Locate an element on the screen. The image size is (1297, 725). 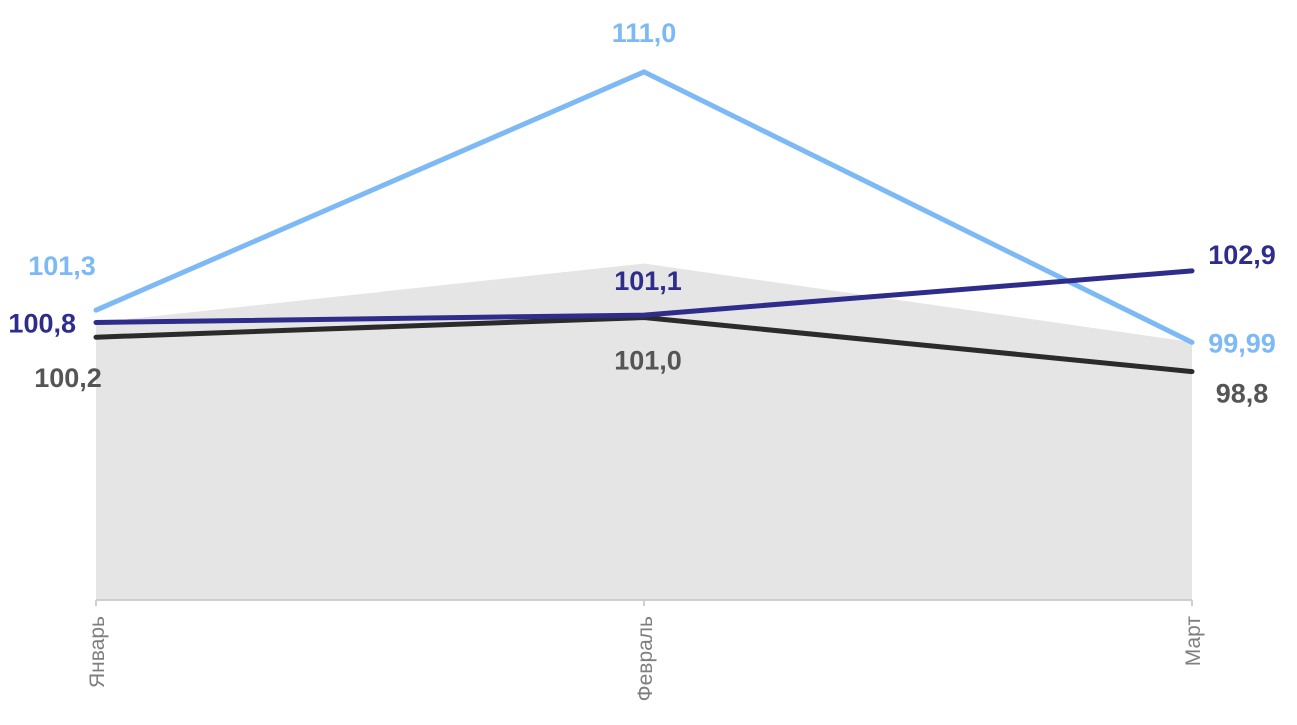
x-tick-label: Январь is located at coordinates (97, 652).